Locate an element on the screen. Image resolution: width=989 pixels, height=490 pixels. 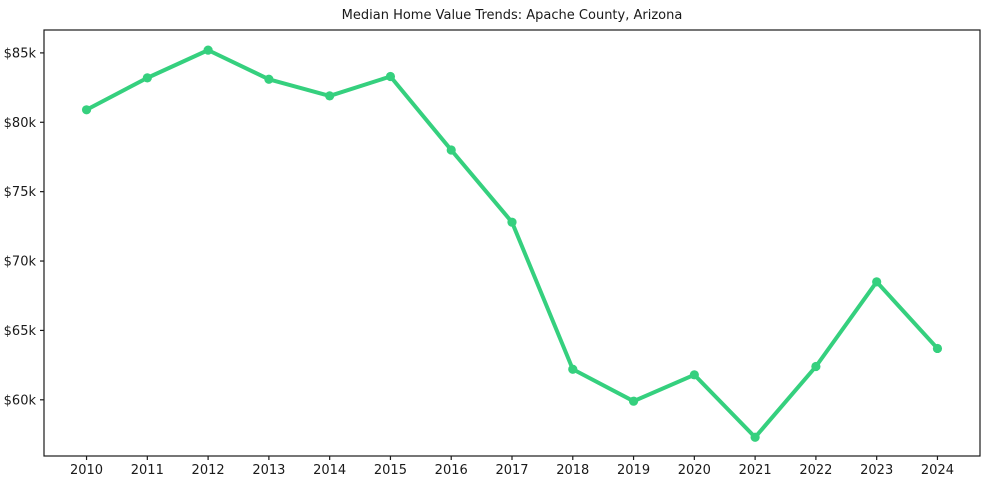
y-tick-label: $70k is located at coordinates (20, 262).